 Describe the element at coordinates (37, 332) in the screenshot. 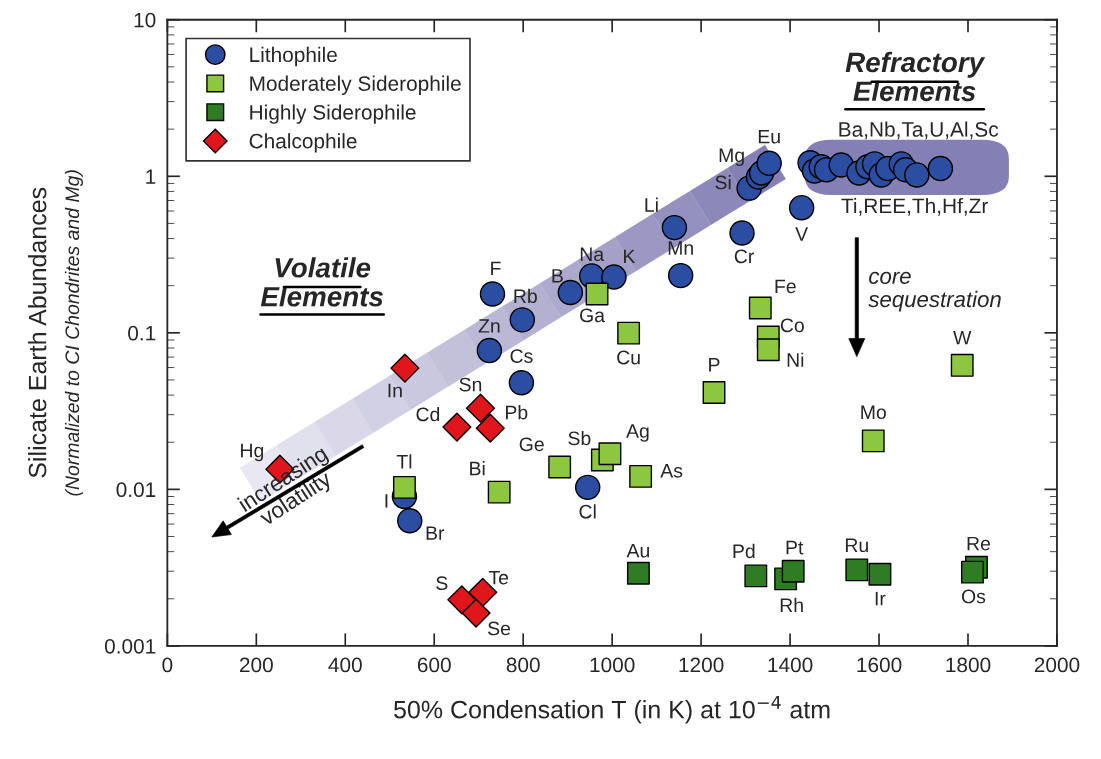

I see `y-axis-title: Silicate Earth Abundances` at that location.